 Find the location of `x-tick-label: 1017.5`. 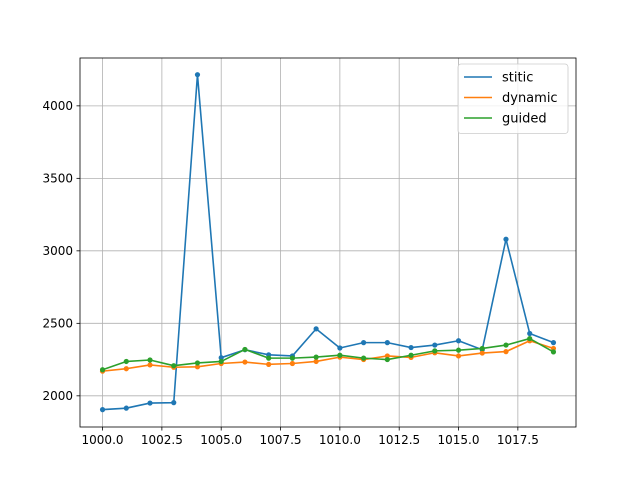

x-tick-label: 1017.5 is located at coordinates (518, 440).